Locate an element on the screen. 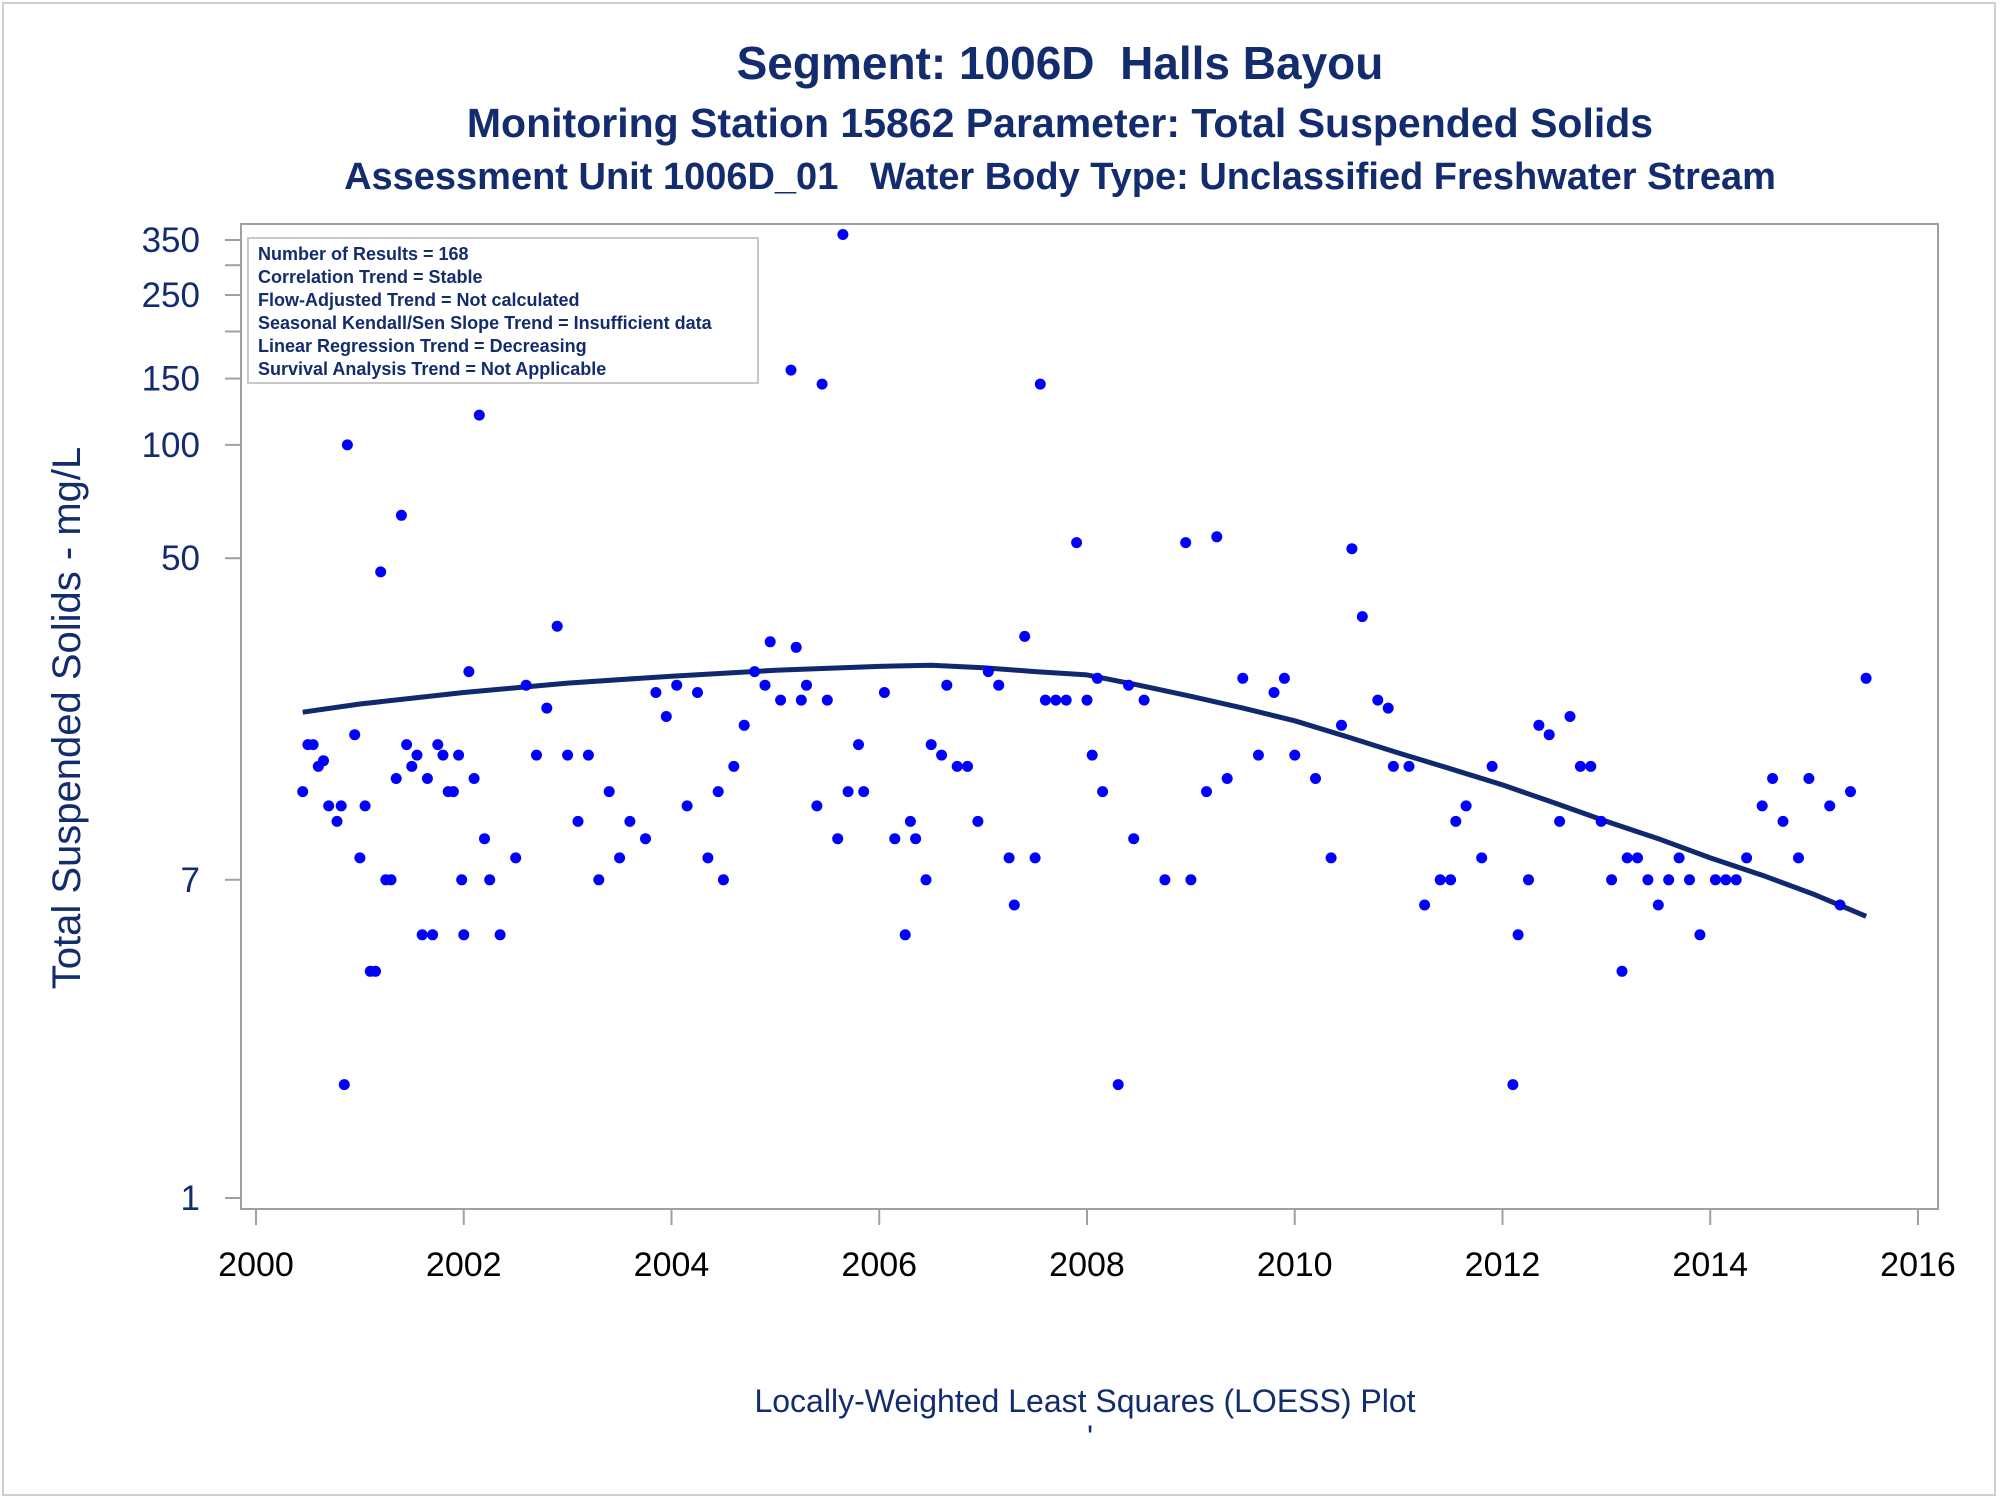  x-tick-label: 2002 is located at coordinates (464, 1265).